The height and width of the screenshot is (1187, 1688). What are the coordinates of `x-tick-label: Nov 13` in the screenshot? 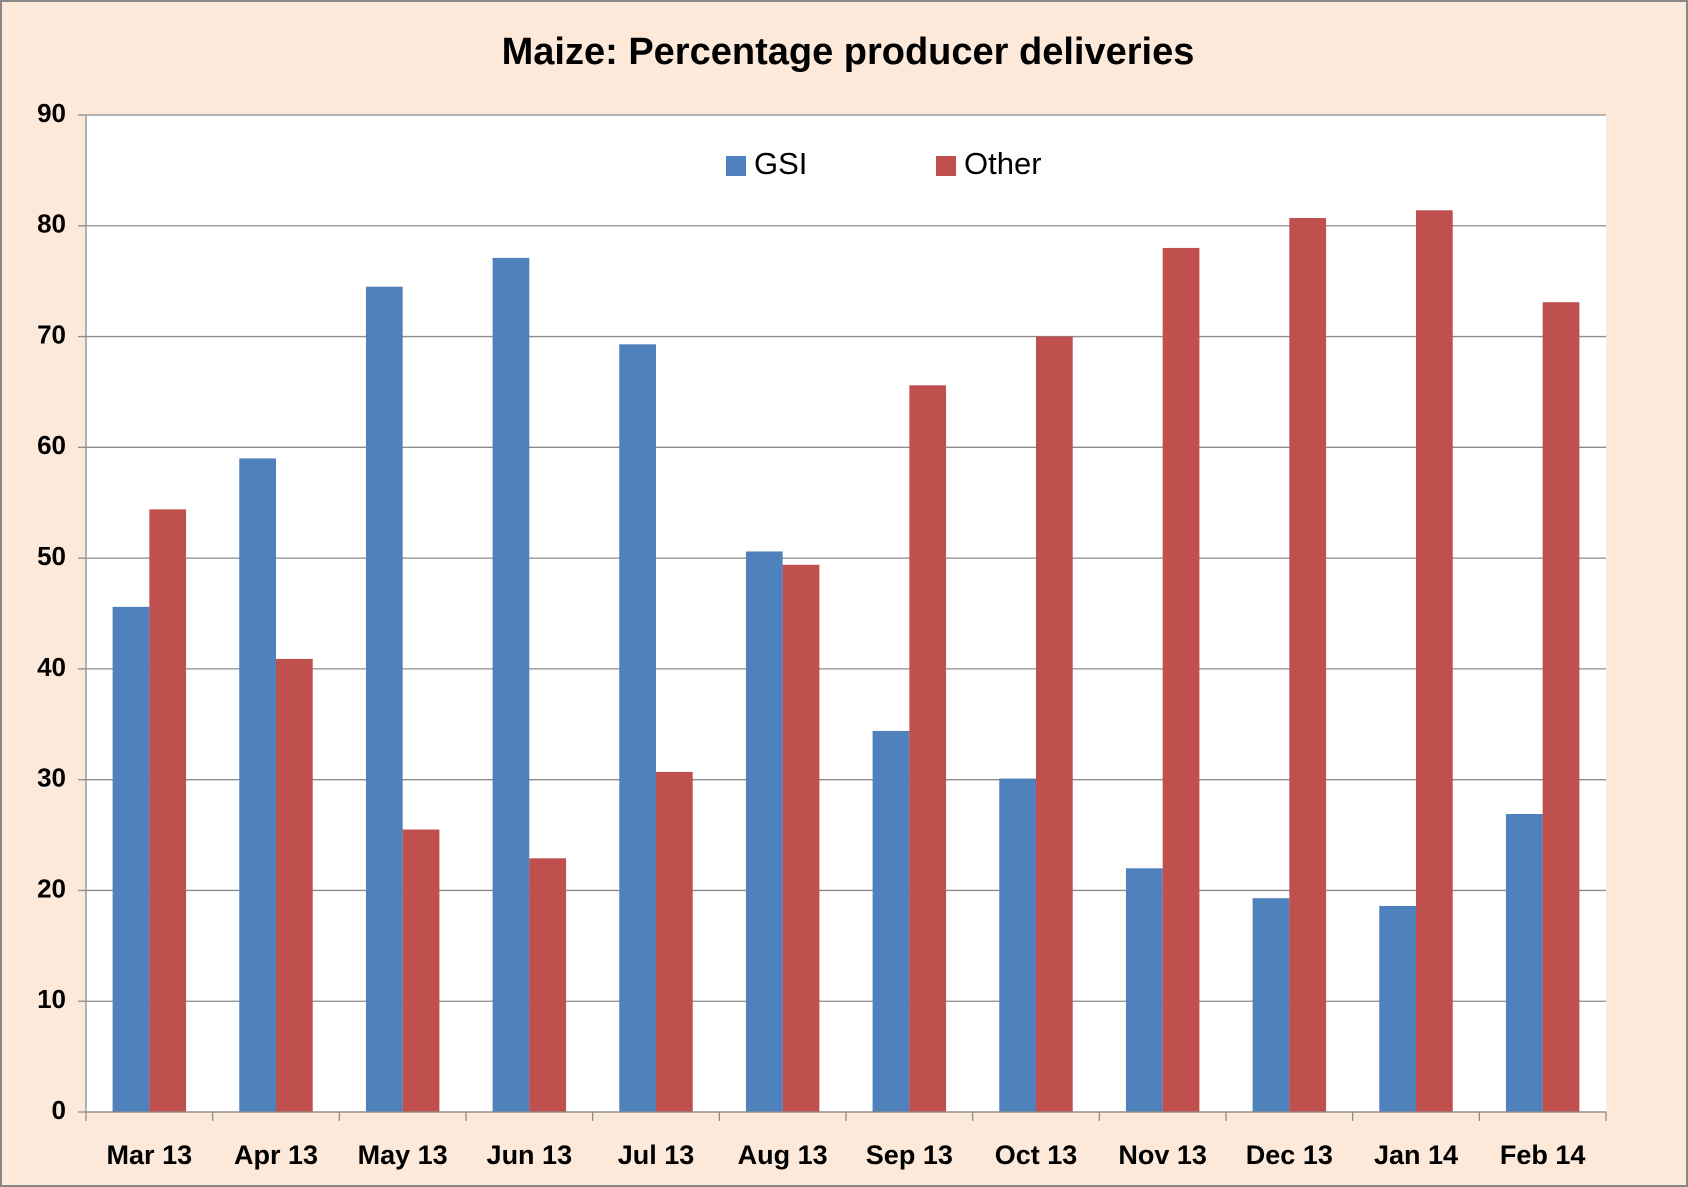 It's located at (1162, 1155).